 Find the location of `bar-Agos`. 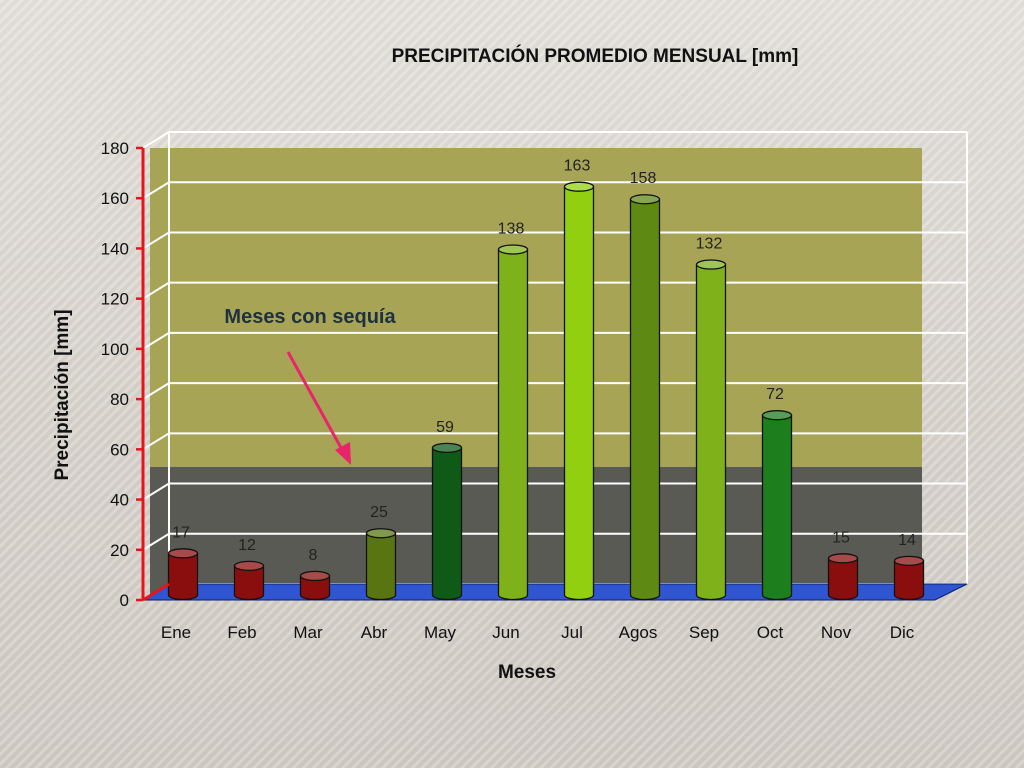

bar-Agos is located at coordinates (645, 399).